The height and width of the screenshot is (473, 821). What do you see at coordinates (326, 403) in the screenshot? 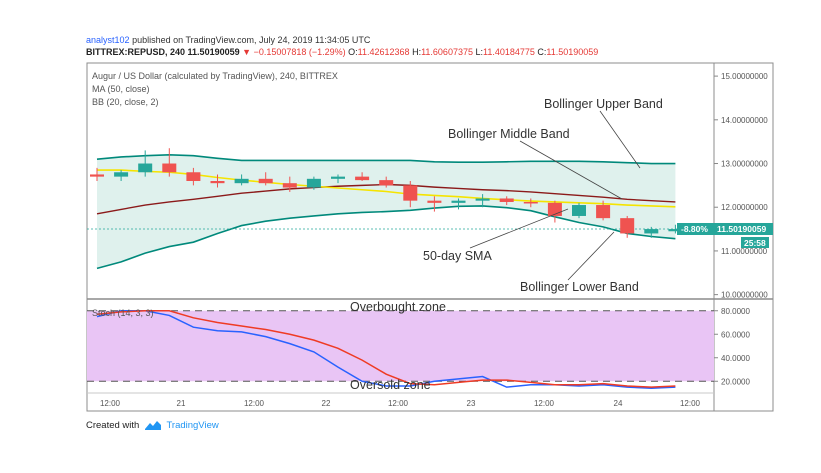
I see `time-tick-label: 22` at bounding box center [326, 403].